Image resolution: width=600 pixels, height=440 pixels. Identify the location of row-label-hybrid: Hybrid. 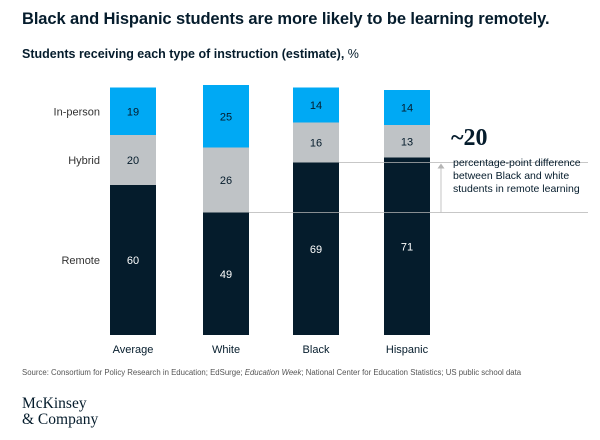
(84, 161).